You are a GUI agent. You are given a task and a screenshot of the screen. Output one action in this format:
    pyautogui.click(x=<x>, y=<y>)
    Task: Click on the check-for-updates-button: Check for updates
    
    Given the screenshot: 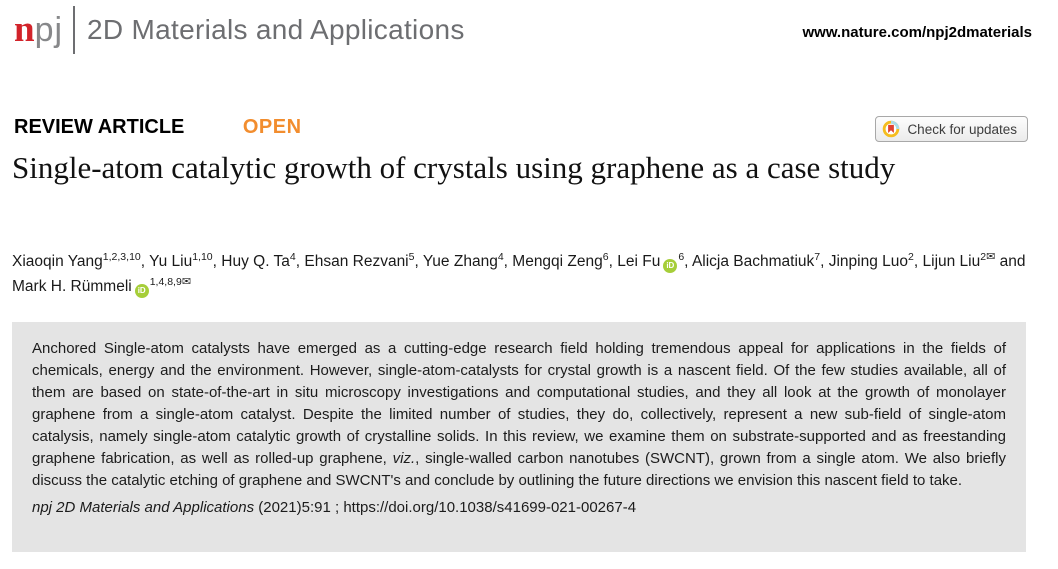 What is the action you would take?
    pyautogui.click(x=951, y=129)
    